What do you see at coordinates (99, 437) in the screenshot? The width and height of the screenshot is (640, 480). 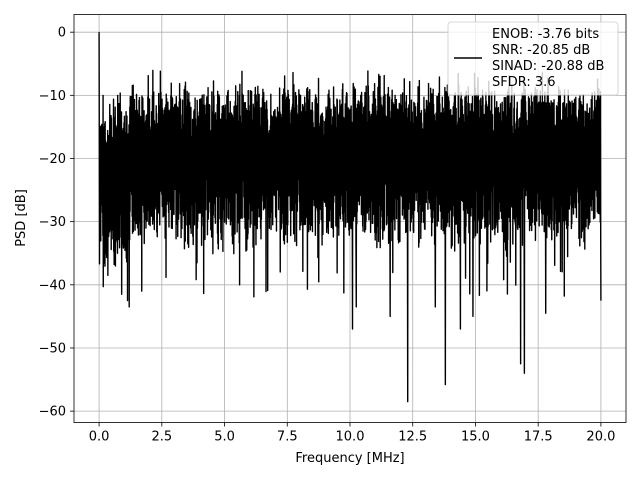 I see `x-tick-label: 0.0` at bounding box center [99, 437].